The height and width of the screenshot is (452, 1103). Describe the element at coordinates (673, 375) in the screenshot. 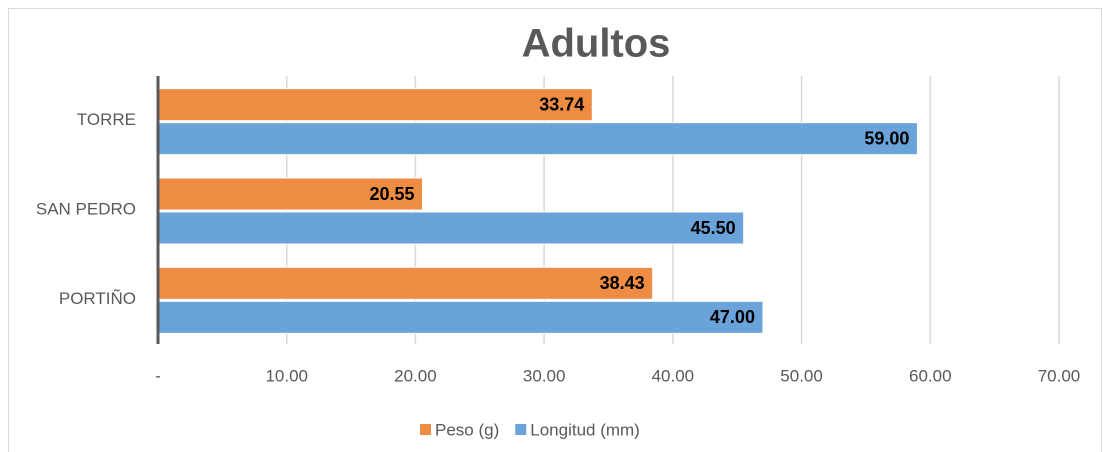

I see `x-tick-label: 40.00` at that location.